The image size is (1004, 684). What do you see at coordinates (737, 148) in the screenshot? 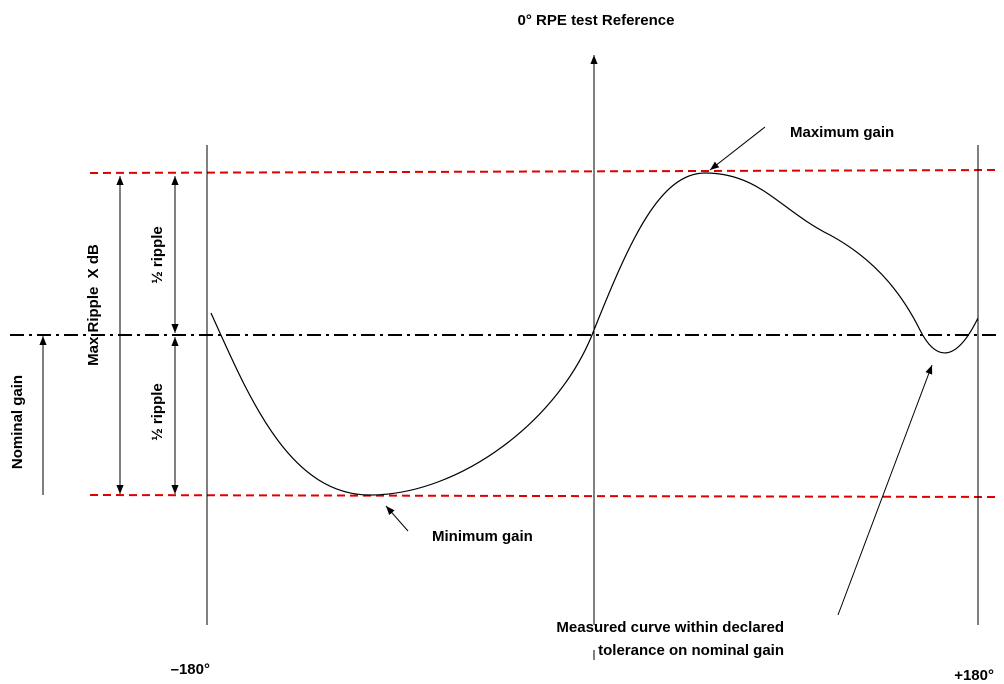
I see `max-gain-arrow` at bounding box center [737, 148].